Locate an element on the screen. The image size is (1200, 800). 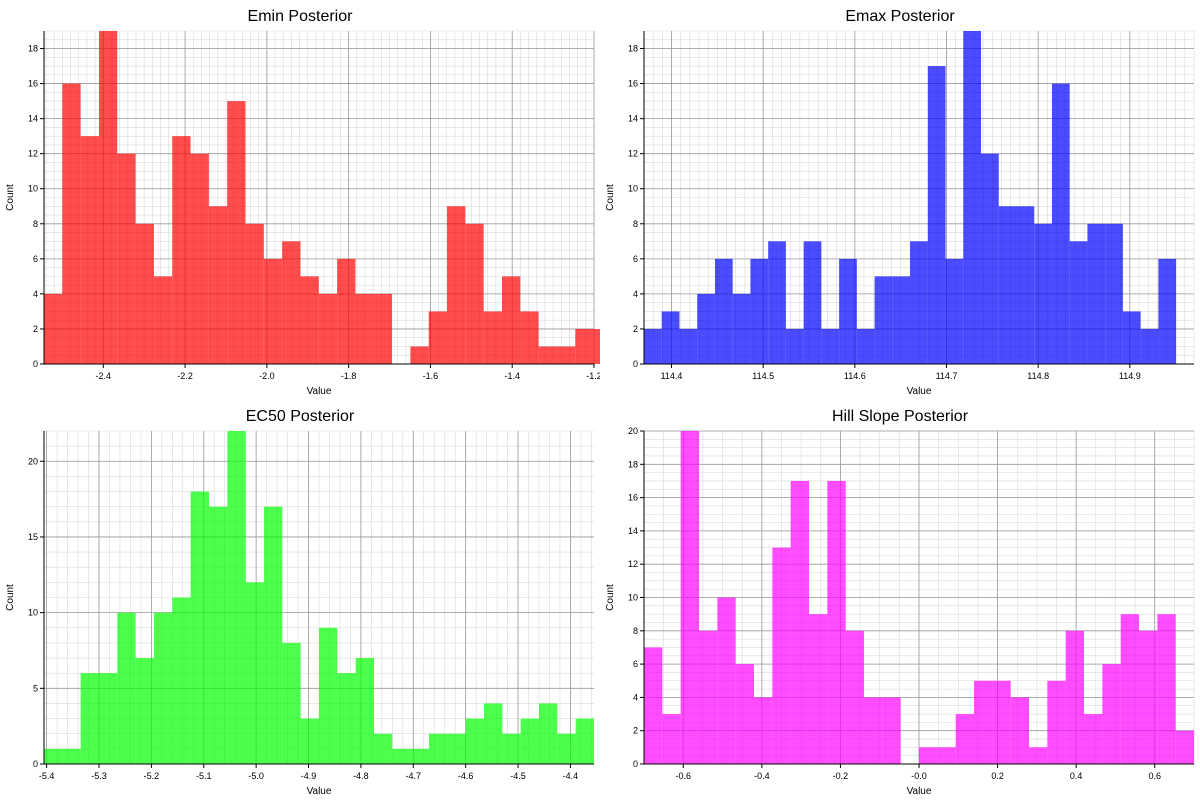
y-tick-label: 14 is located at coordinates (33, 119).